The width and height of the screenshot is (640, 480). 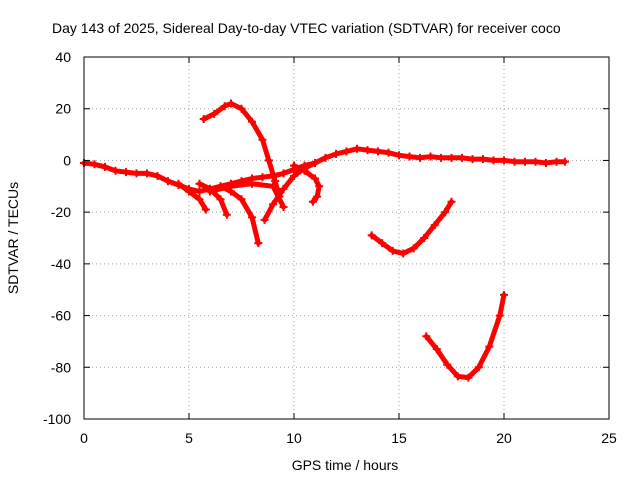 I want to click on trace-branch-b, so click(x=213, y=199).